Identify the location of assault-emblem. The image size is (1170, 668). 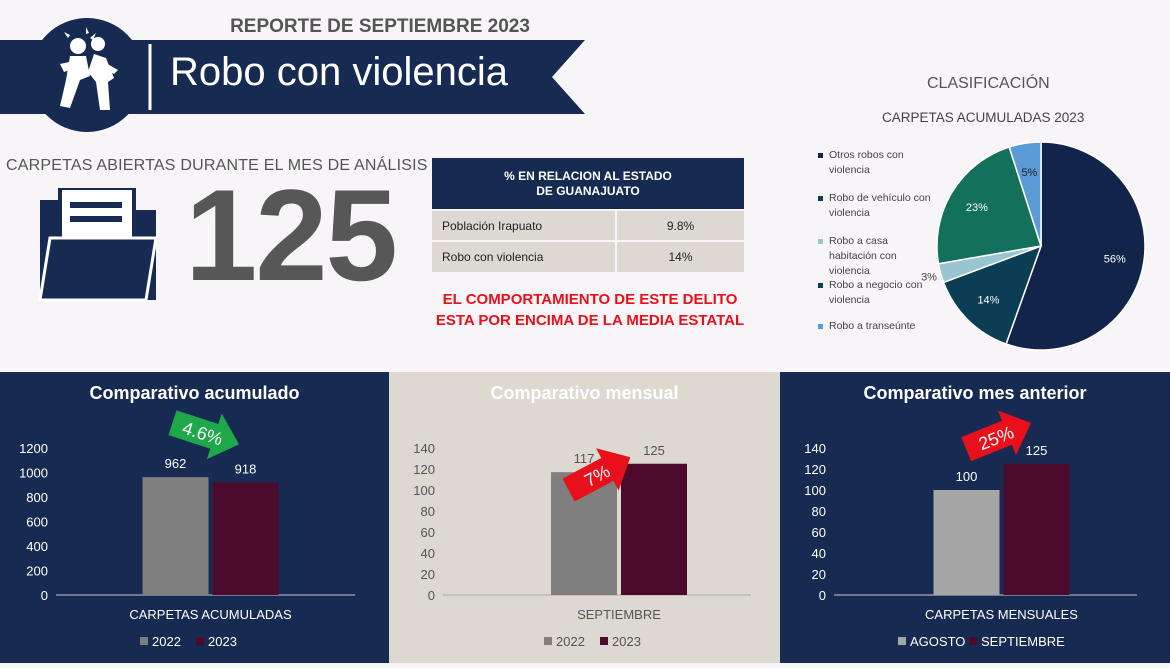
(87, 75).